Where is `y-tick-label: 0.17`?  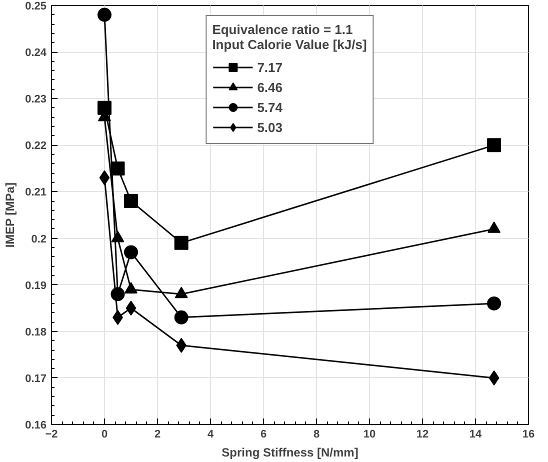
y-tick-label: 0.17 is located at coordinates (36, 378).